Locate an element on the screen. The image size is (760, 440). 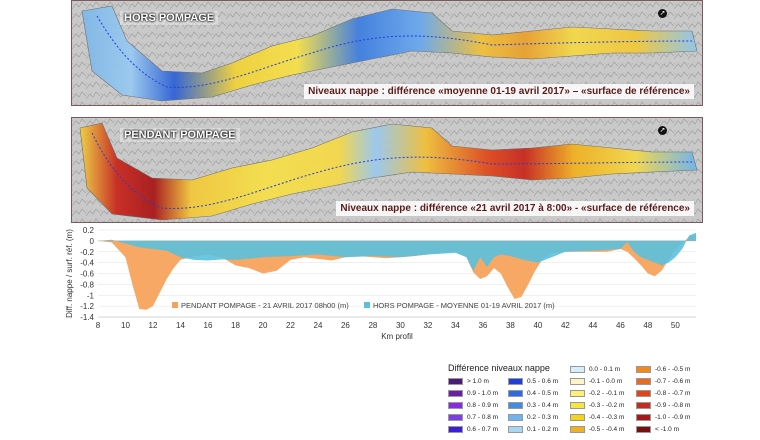
legend-label: < -1.0 m is located at coordinates (667, 429).